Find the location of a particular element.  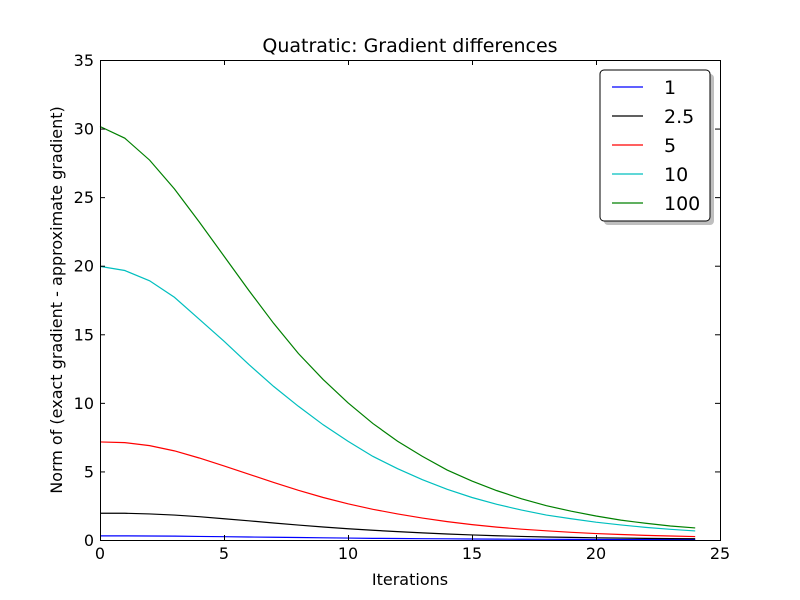

y-tick-label: 15 is located at coordinates (84, 334).